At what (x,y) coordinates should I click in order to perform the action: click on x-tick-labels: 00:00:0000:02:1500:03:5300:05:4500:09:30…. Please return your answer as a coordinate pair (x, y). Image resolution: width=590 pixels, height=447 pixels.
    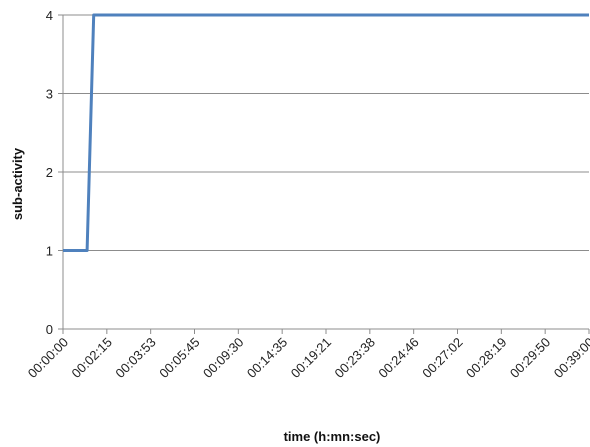
    Looking at the image, I should click on (307, 358).